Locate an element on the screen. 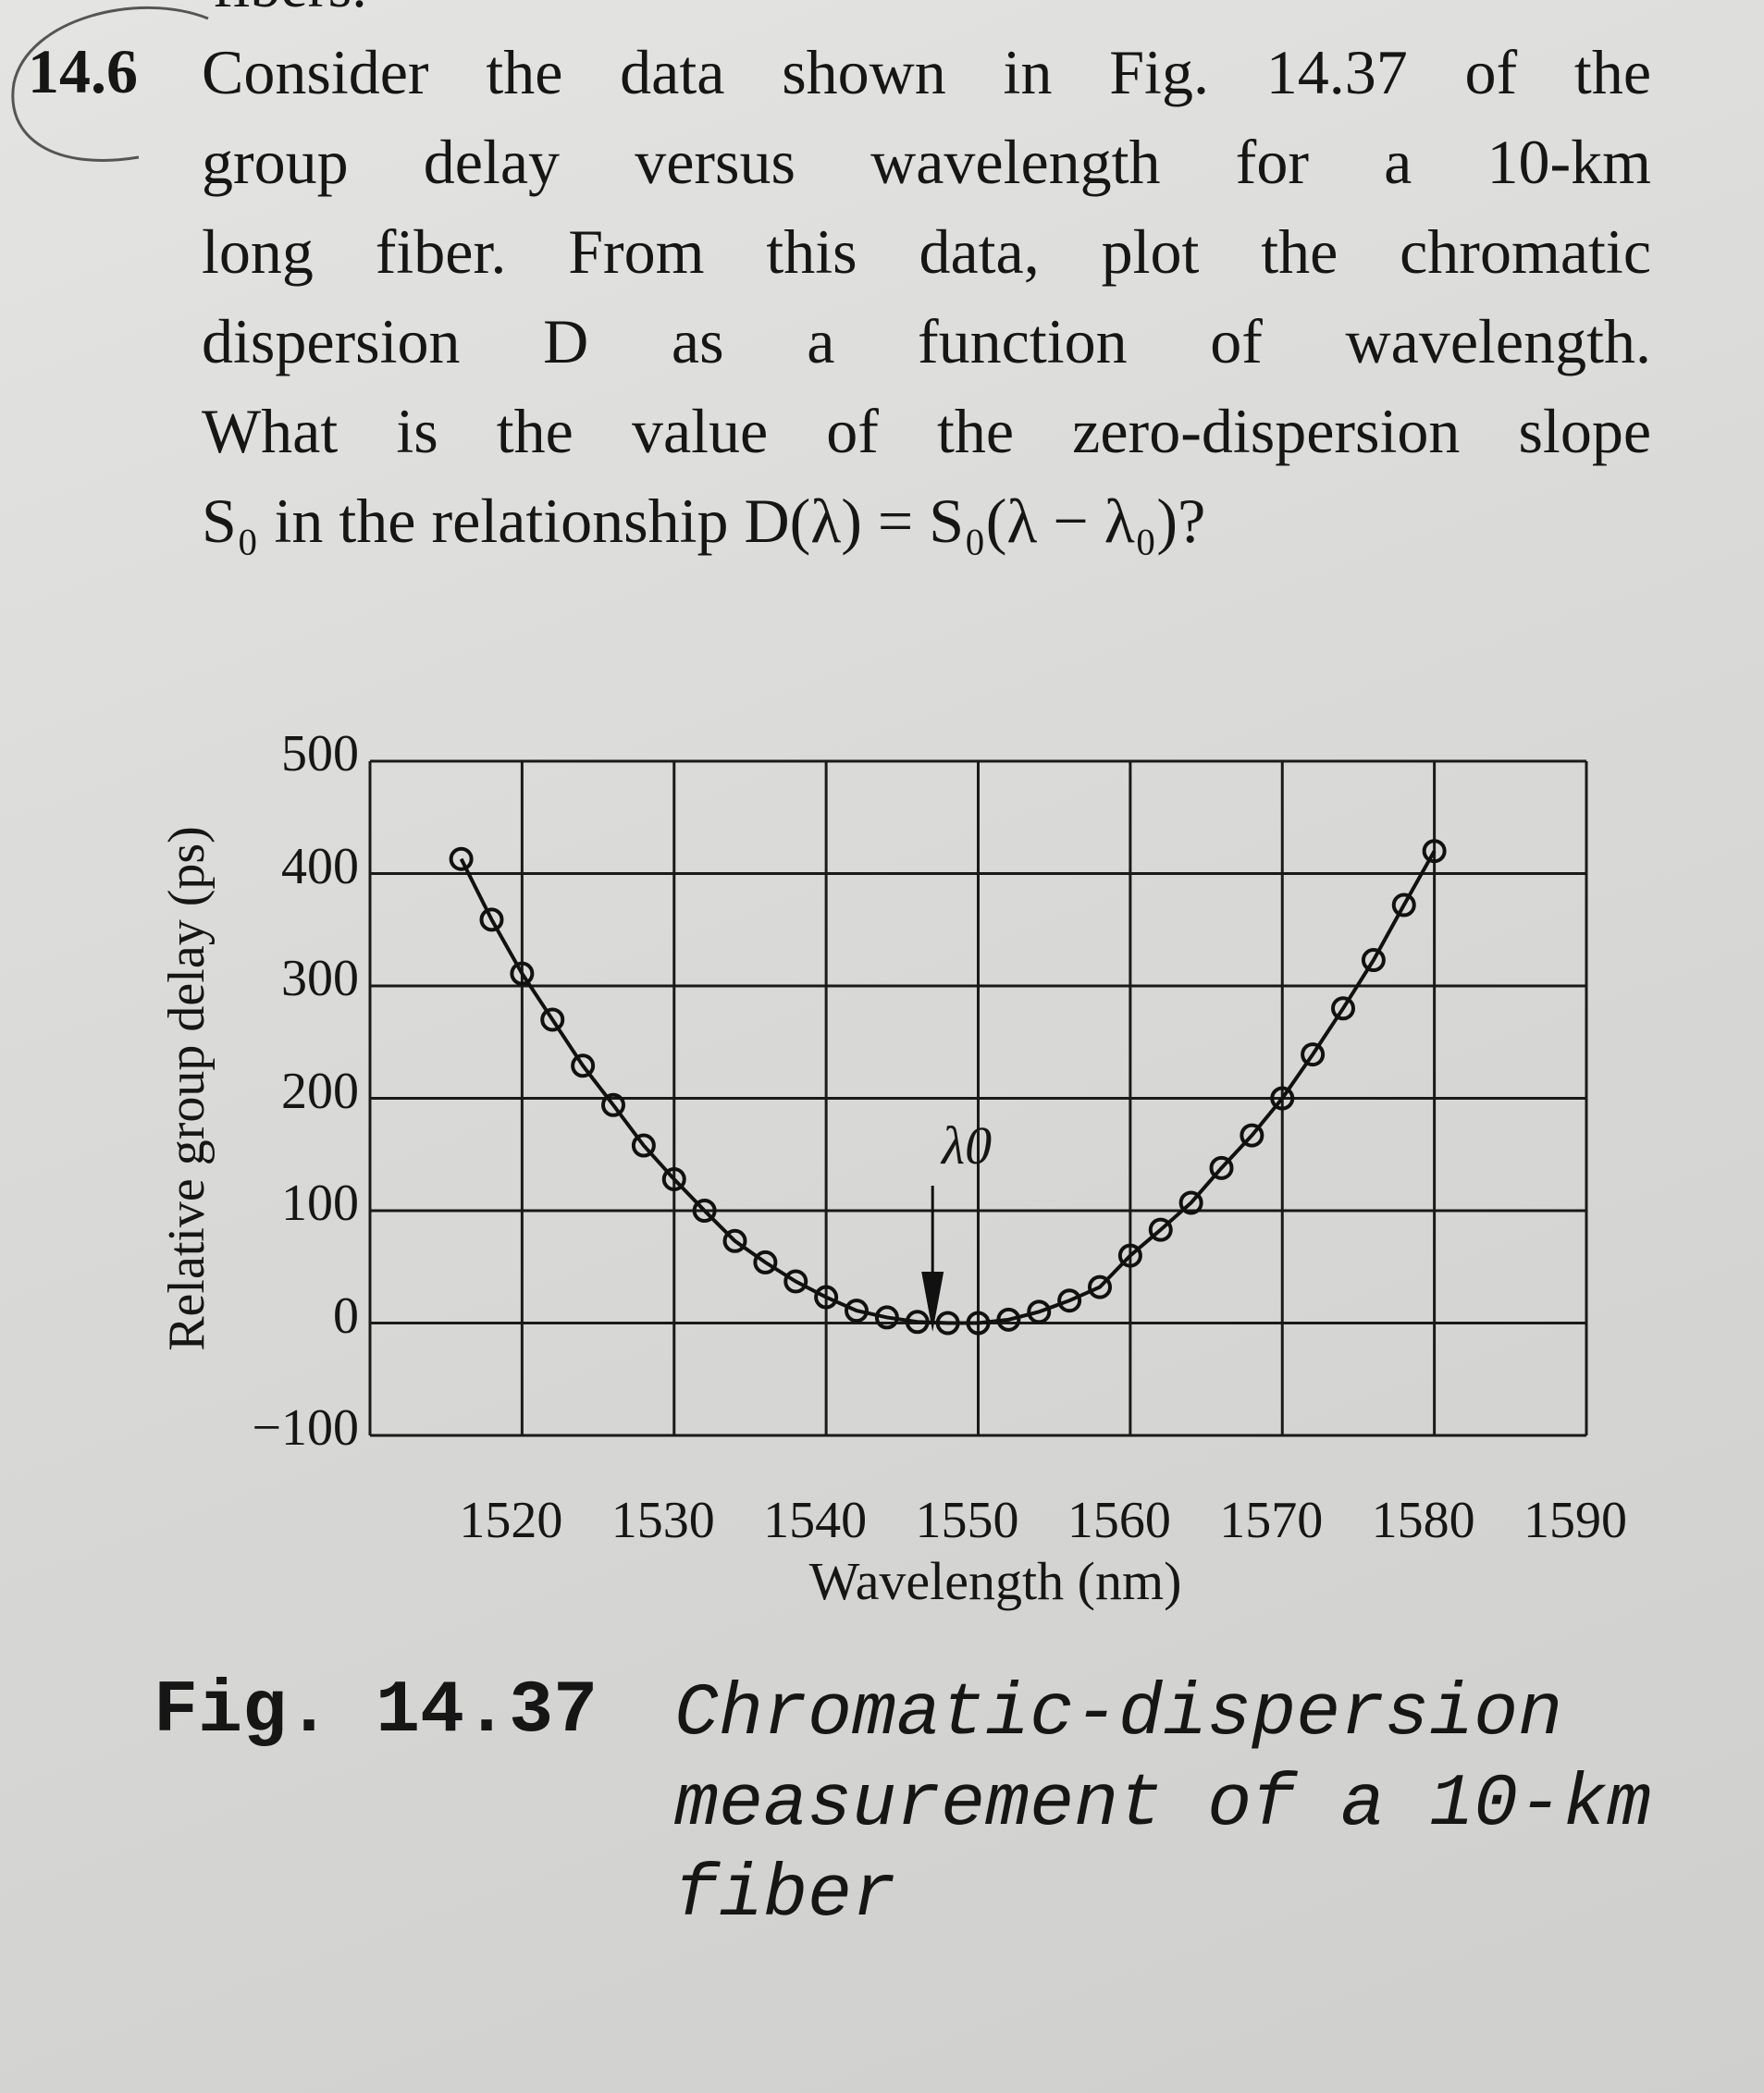 The width and height of the screenshot is (1764, 2093). x-tick-label: 1590 is located at coordinates (1575, 1520).